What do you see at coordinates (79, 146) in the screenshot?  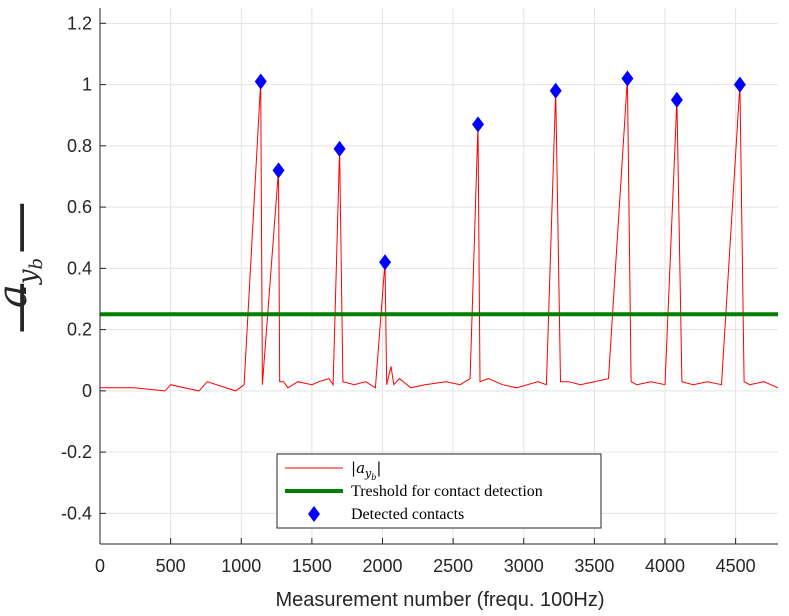 I see `y-tick-label: 0.8` at bounding box center [79, 146].